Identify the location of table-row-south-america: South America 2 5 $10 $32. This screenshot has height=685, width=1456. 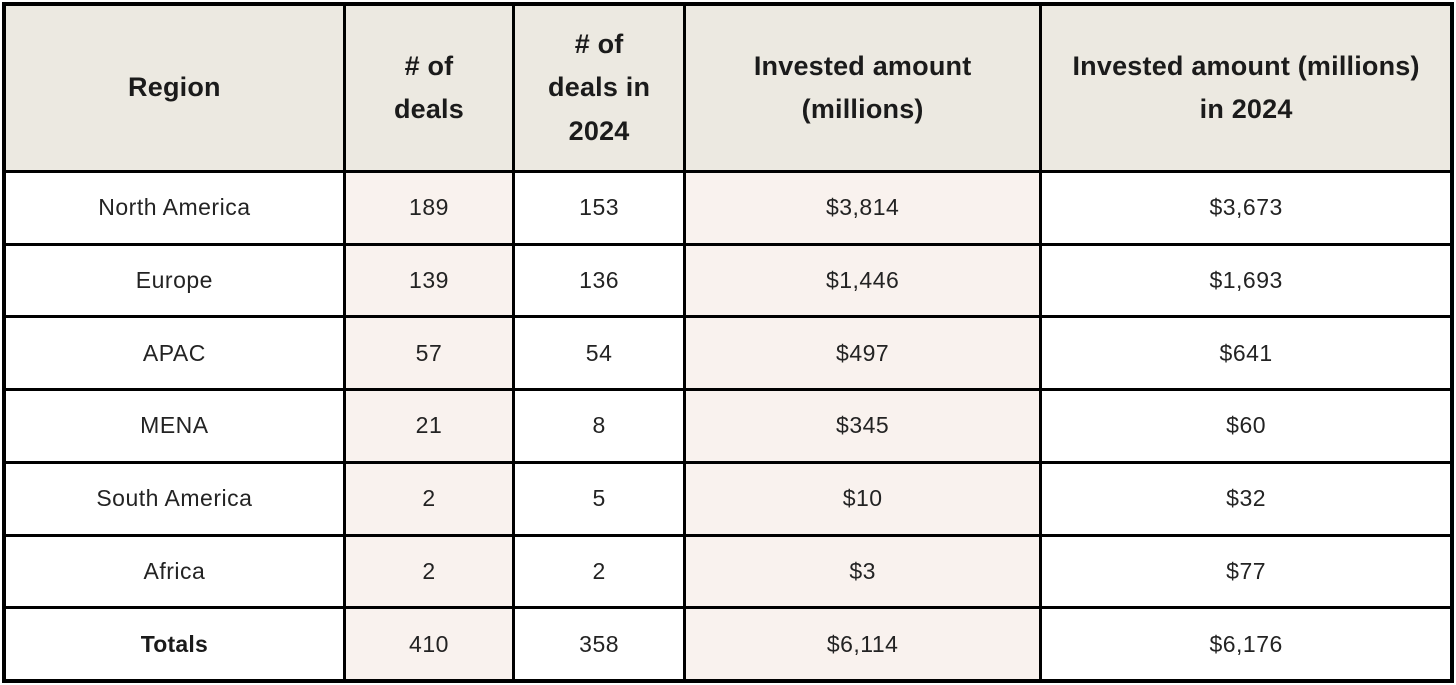
(728, 498).